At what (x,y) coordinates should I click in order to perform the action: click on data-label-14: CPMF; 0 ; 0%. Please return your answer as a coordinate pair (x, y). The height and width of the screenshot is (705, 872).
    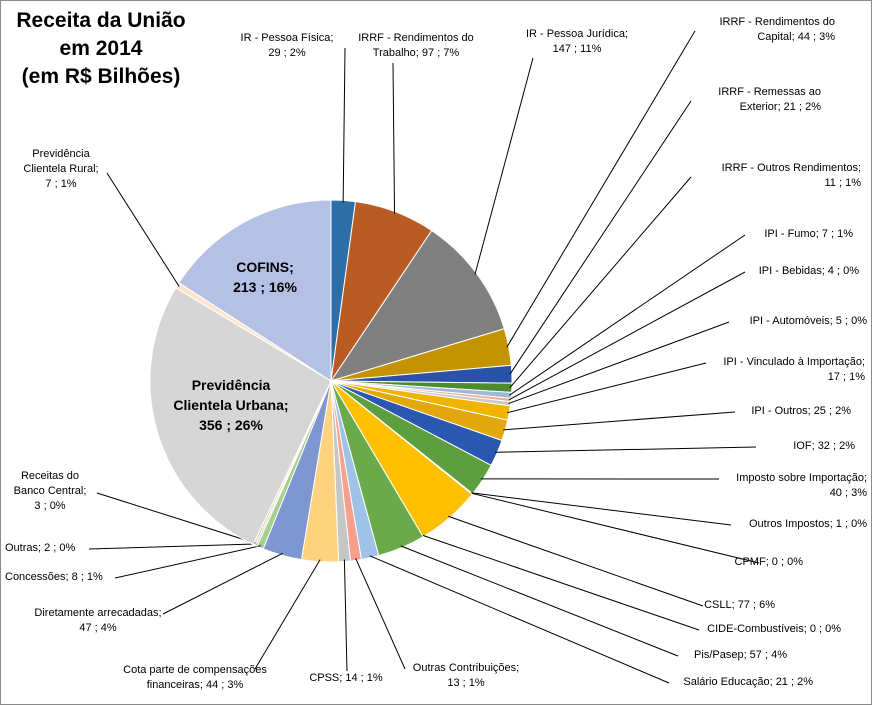
    Looking at the image, I should click on (752, 562).